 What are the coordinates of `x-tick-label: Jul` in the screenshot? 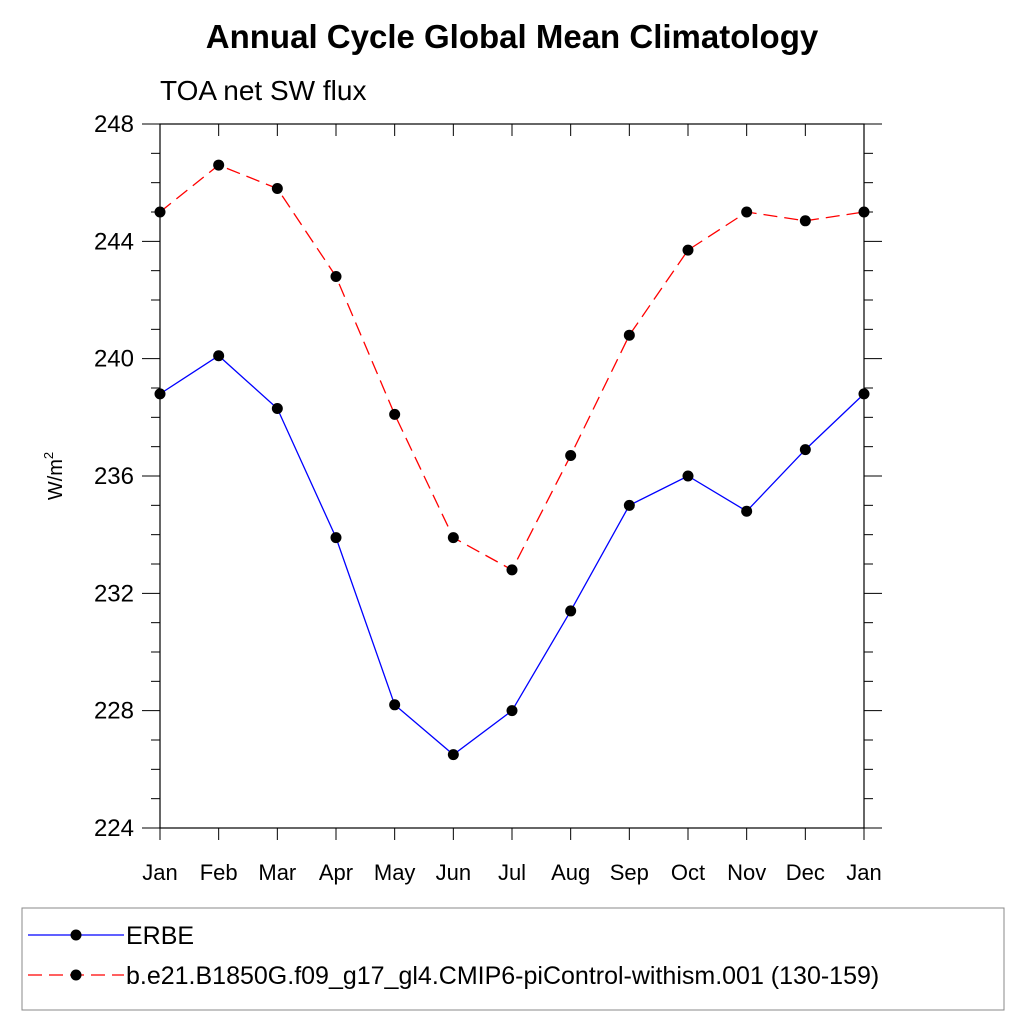 It's located at (512, 872).